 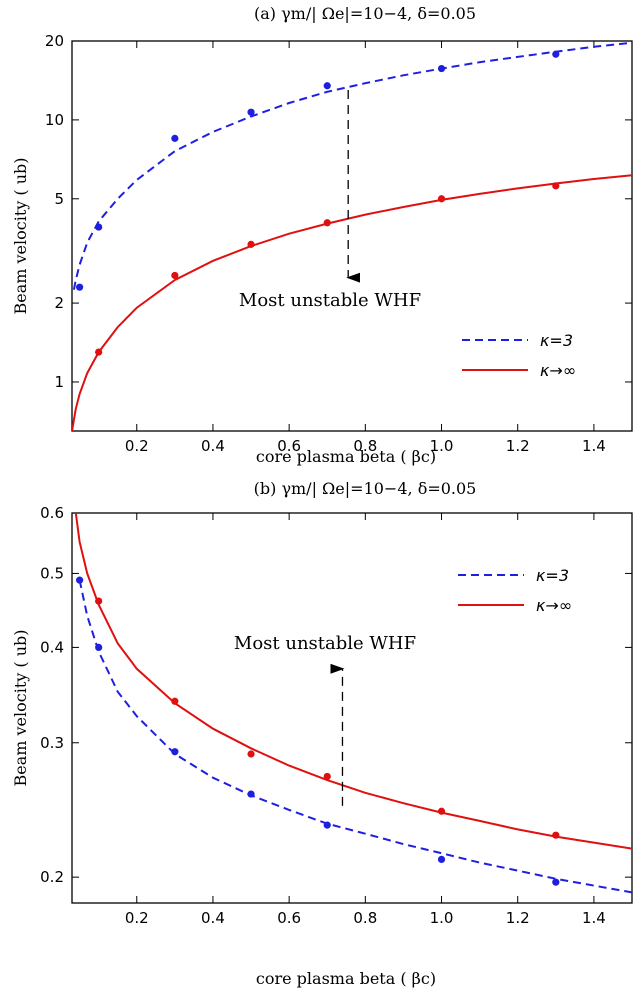 What do you see at coordinates (54, 41) in the screenshot?
I see `y-tick-label: 20` at bounding box center [54, 41].